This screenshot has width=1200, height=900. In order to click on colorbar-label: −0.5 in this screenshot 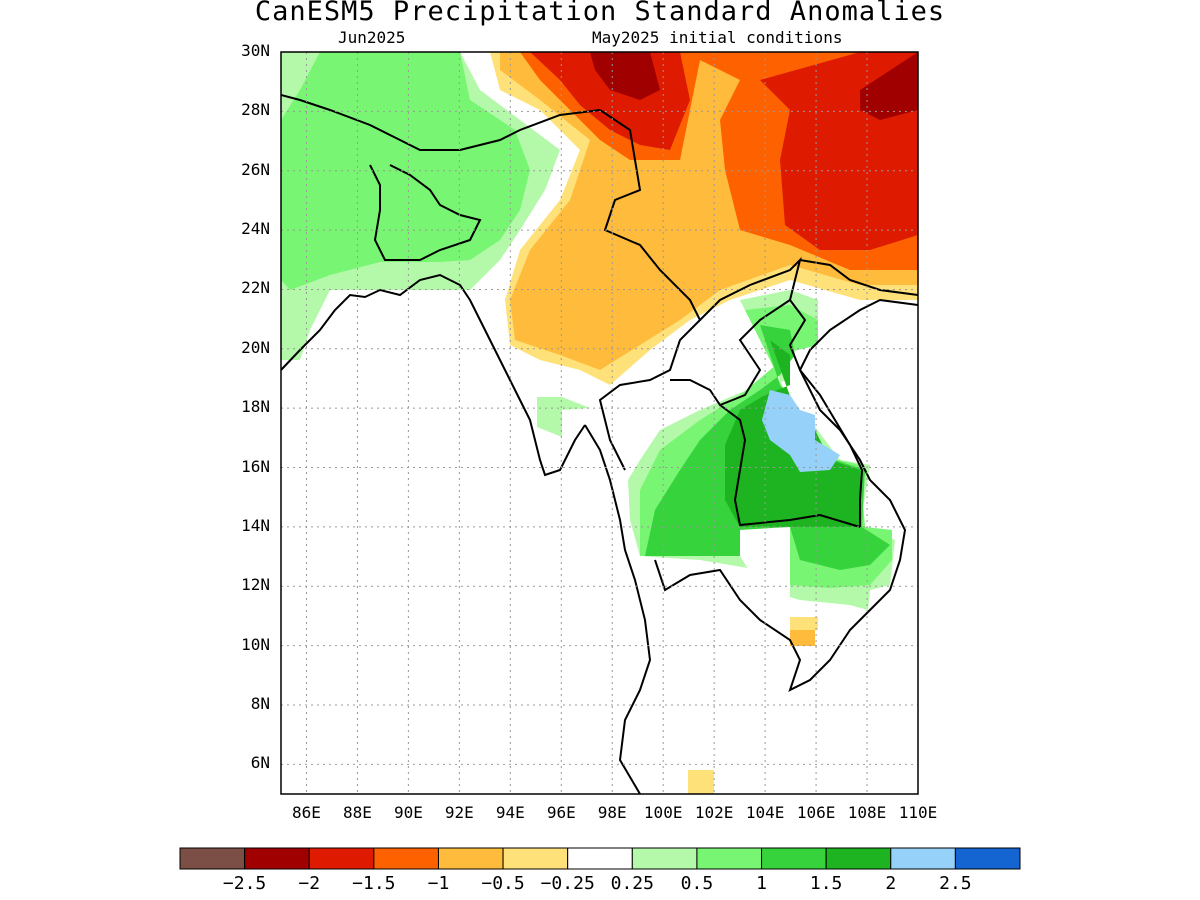, I will do `click(503, 883)`.